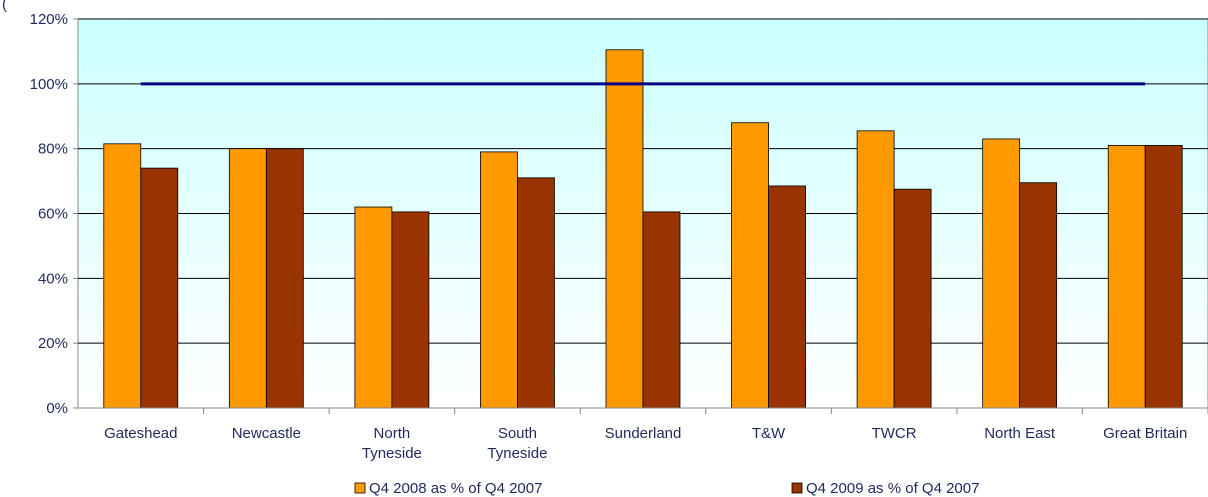 The width and height of the screenshot is (1208, 497). Describe the element at coordinates (53, 278) in the screenshot. I see `y-tick-label: 40%` at that location.